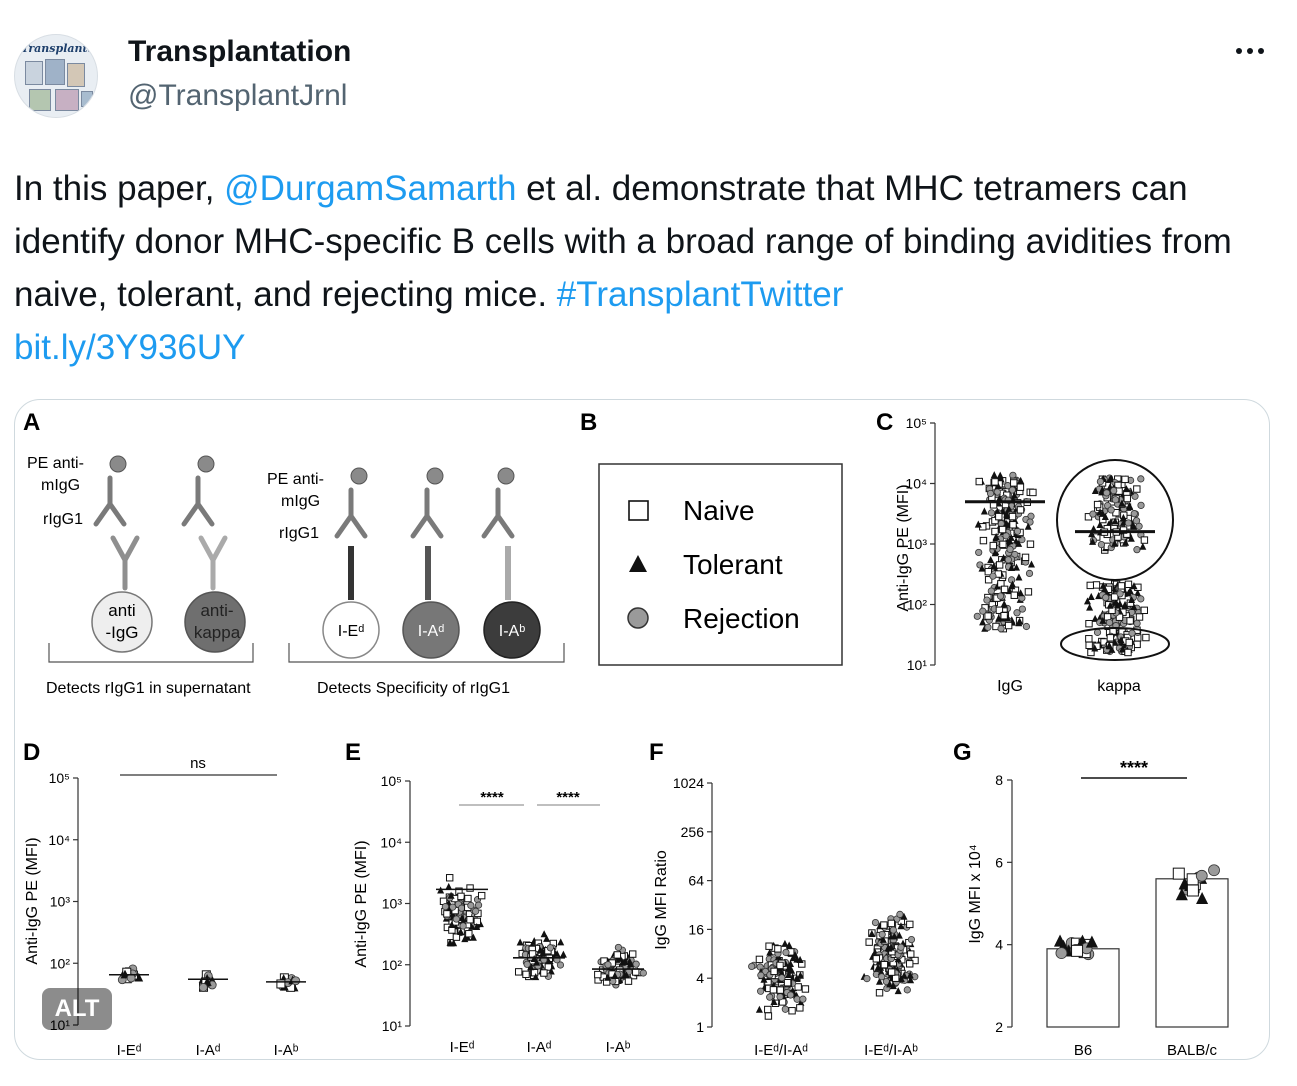  I want to click on bead-ied, so click(351, 630).